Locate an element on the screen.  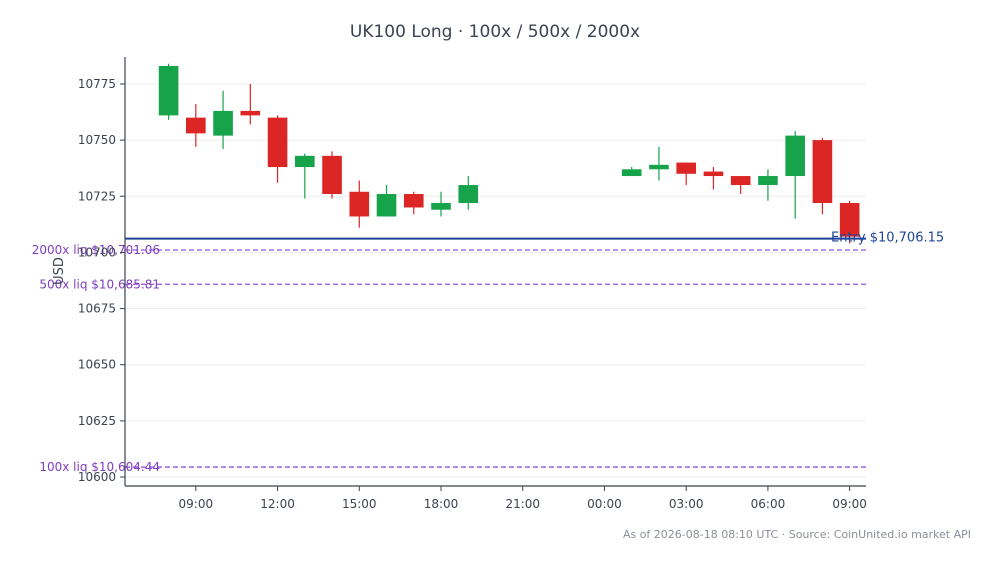
x-tick-label: 12:00 is located at coordinates (277, 504).